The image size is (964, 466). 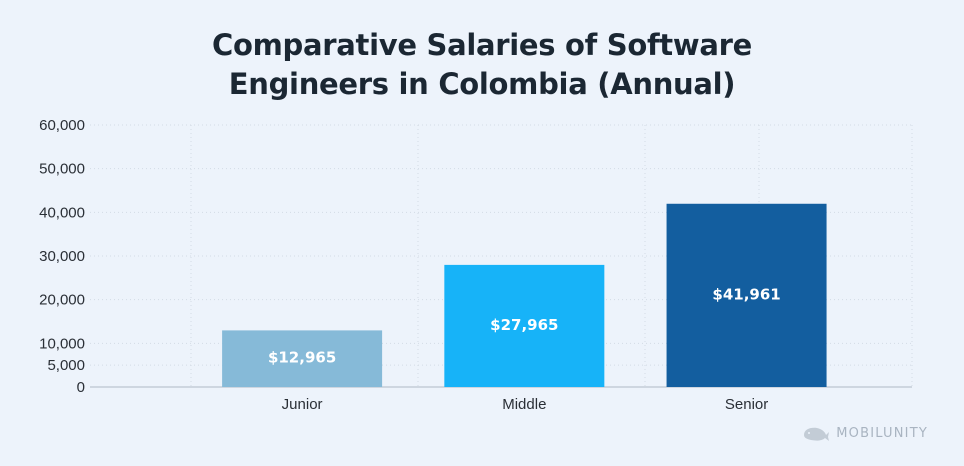 What do you see at coordinates (62, 256) in the screenshot?
I see `y-tick-label: 30,000` at bounding box center [62, 256].